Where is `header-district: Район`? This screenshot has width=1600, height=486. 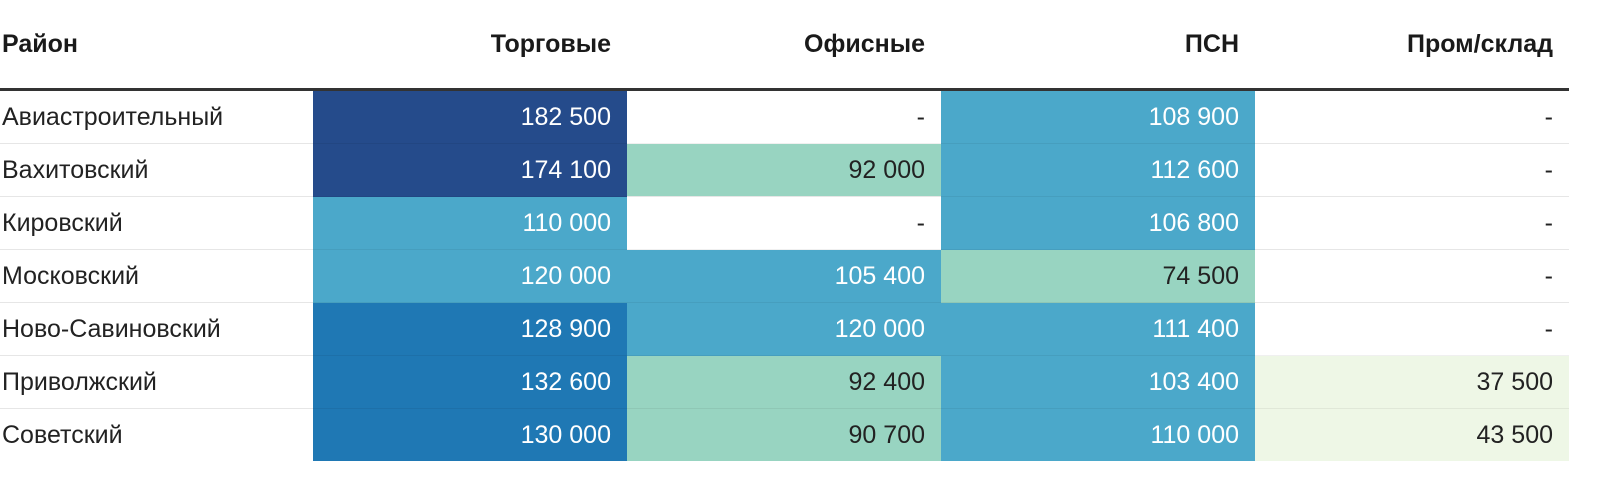 header-district: Район is located at coordinates (156, 45).